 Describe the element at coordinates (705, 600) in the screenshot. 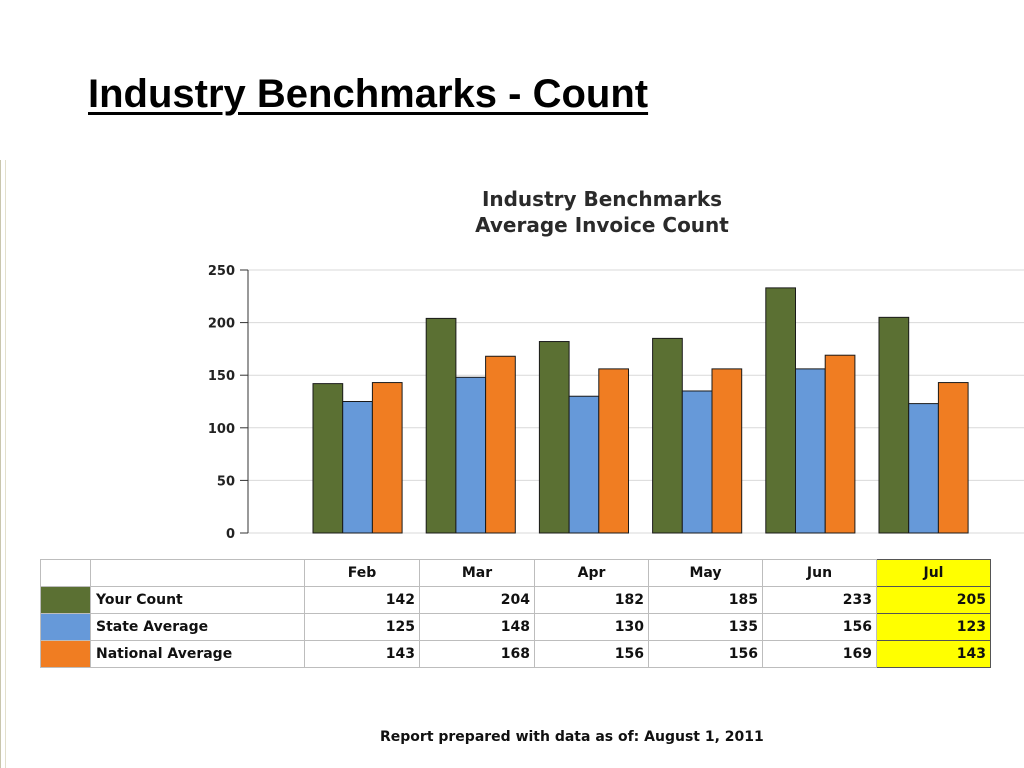

I see `value-cell: 185` at that location.